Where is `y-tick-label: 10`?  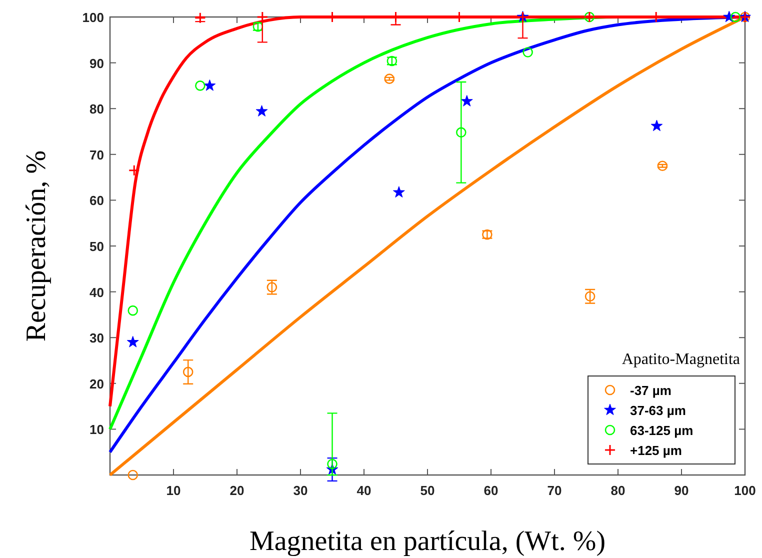 y-tick-label: 10 is located at coordinates (97, 430).